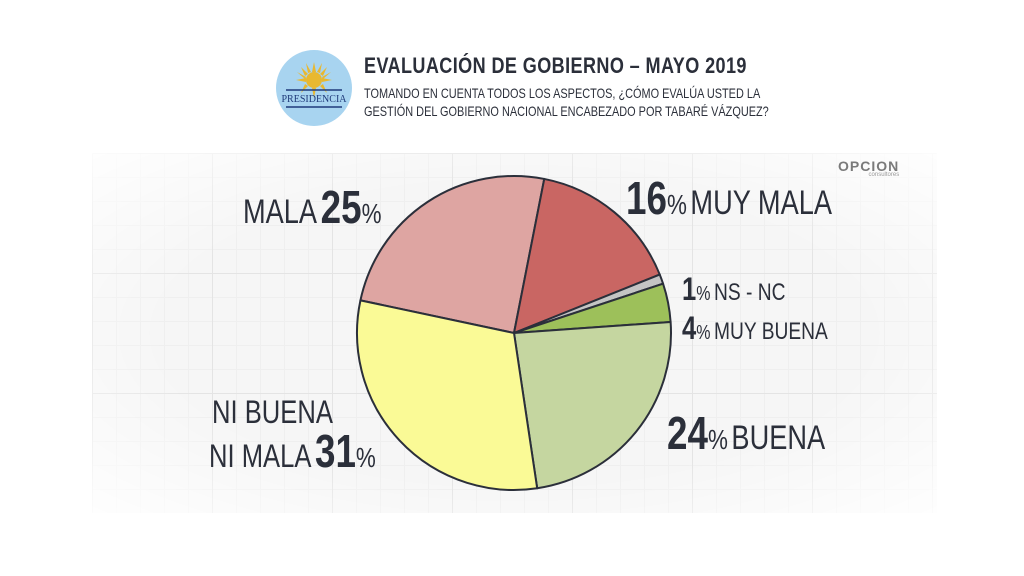 This screenshot has width=1024, height=576. I want to click on label-ni-buena-line2: NI MALA 31%, so click(292, 451).